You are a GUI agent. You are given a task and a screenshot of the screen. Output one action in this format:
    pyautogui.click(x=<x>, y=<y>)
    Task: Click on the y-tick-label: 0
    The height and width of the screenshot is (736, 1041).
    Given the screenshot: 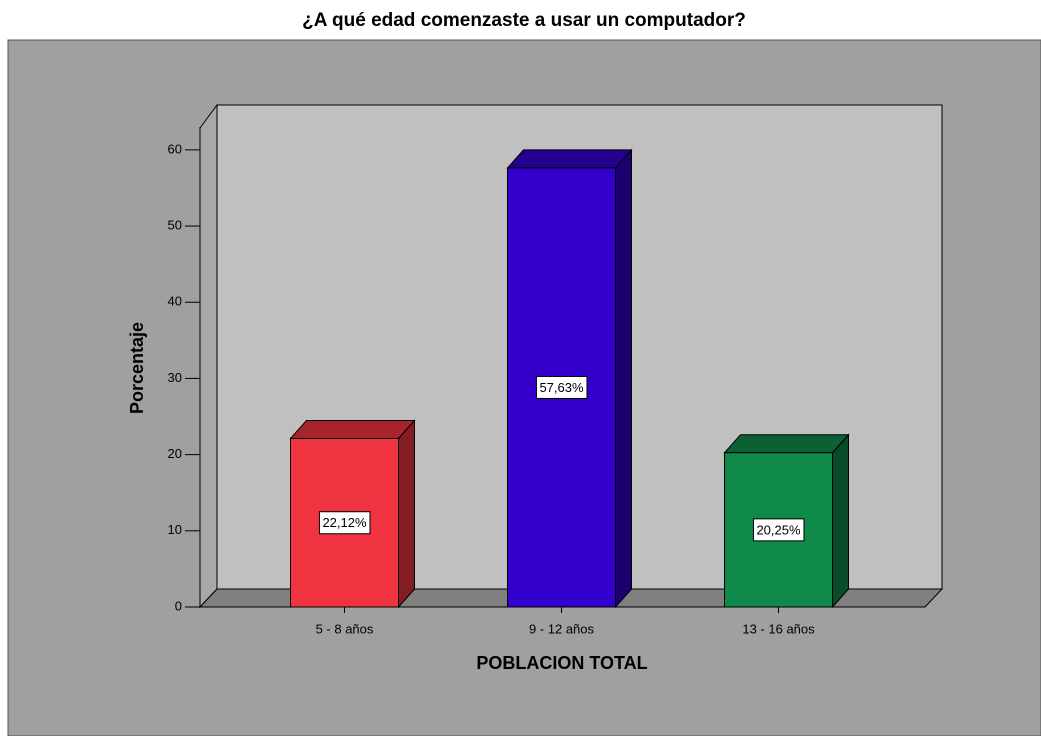 What is the action you would take?
    pyautogui.click(x=178, y=605)
    